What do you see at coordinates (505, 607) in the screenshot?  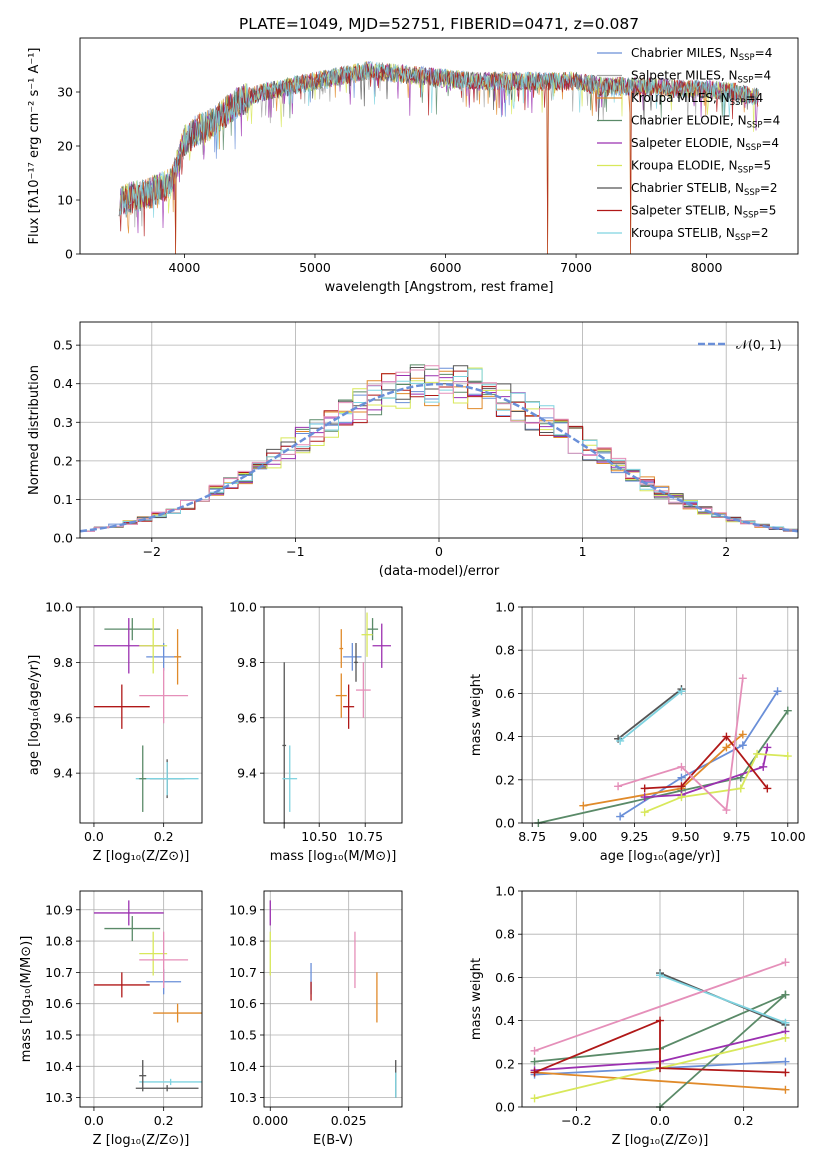 I see `y-tick-label: 1.0` at bounding box center [505, 607].